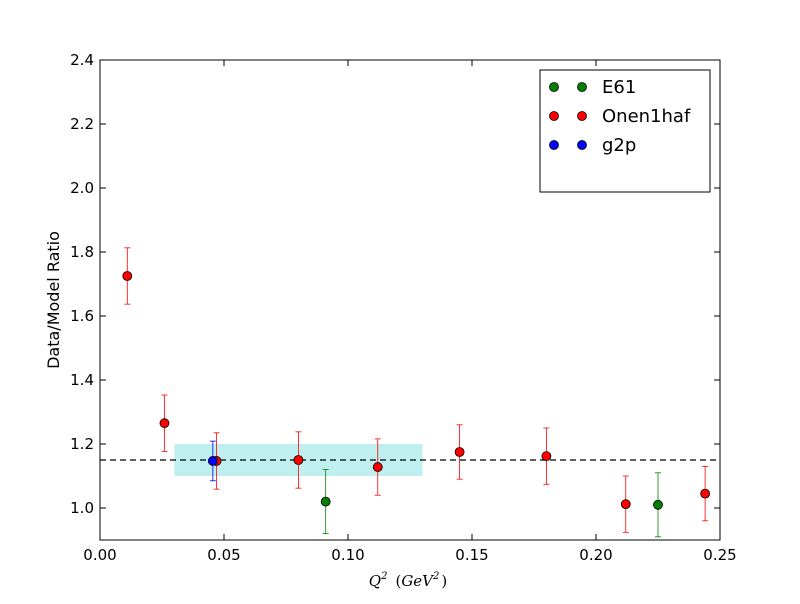 Image resolution: width=800 pixels, height=604 pixels. What do you see at coordinates (223, 555) in the screenshot?
I see `x-tick-label: 0.05` at bounding box center [223, 555].